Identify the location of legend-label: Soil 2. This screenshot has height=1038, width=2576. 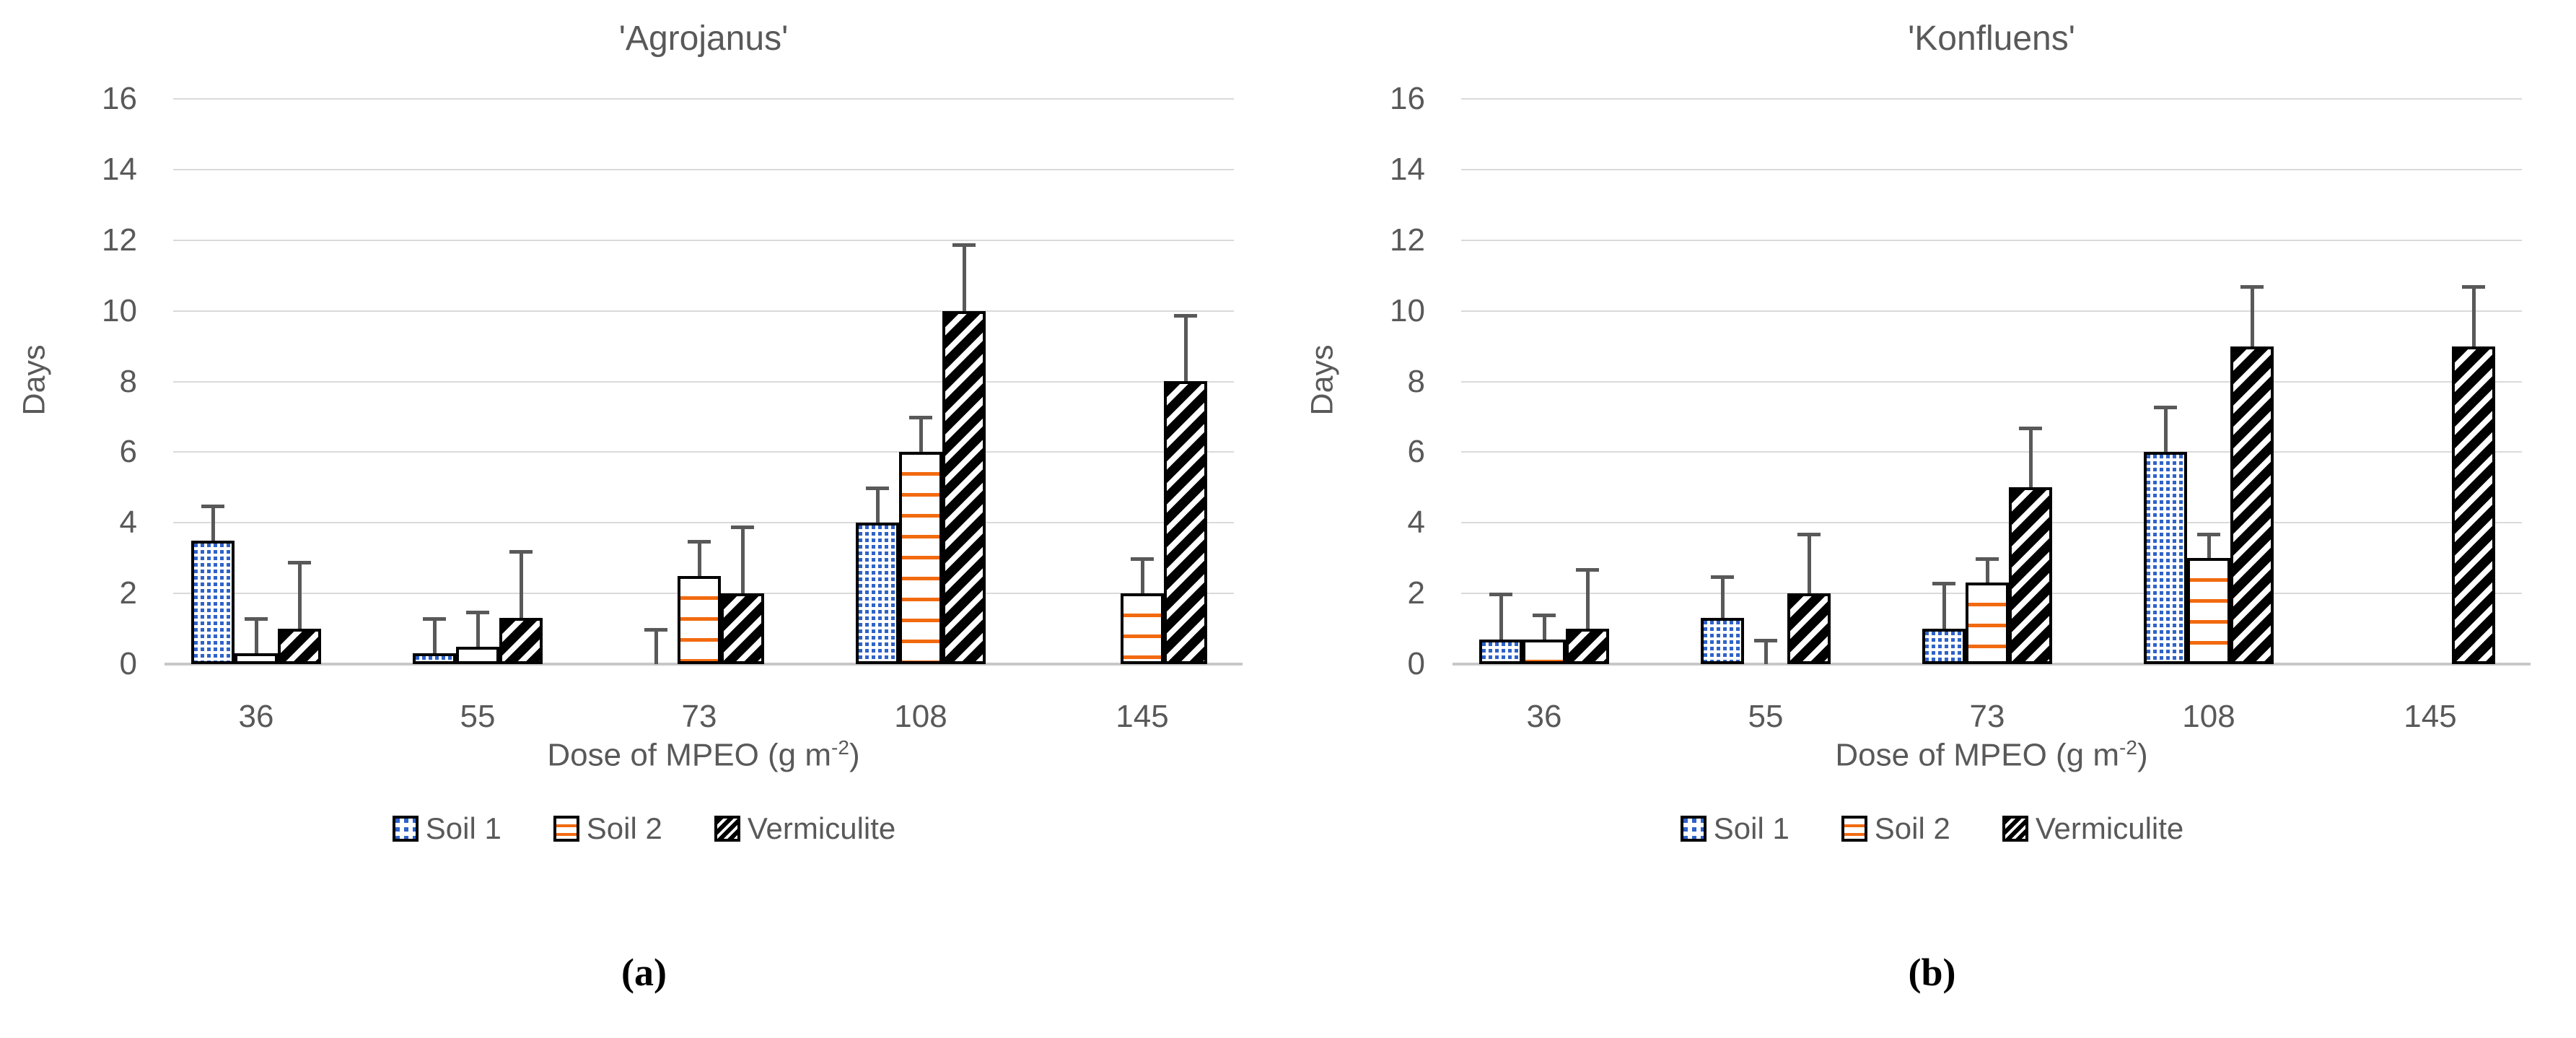
(624, 828).